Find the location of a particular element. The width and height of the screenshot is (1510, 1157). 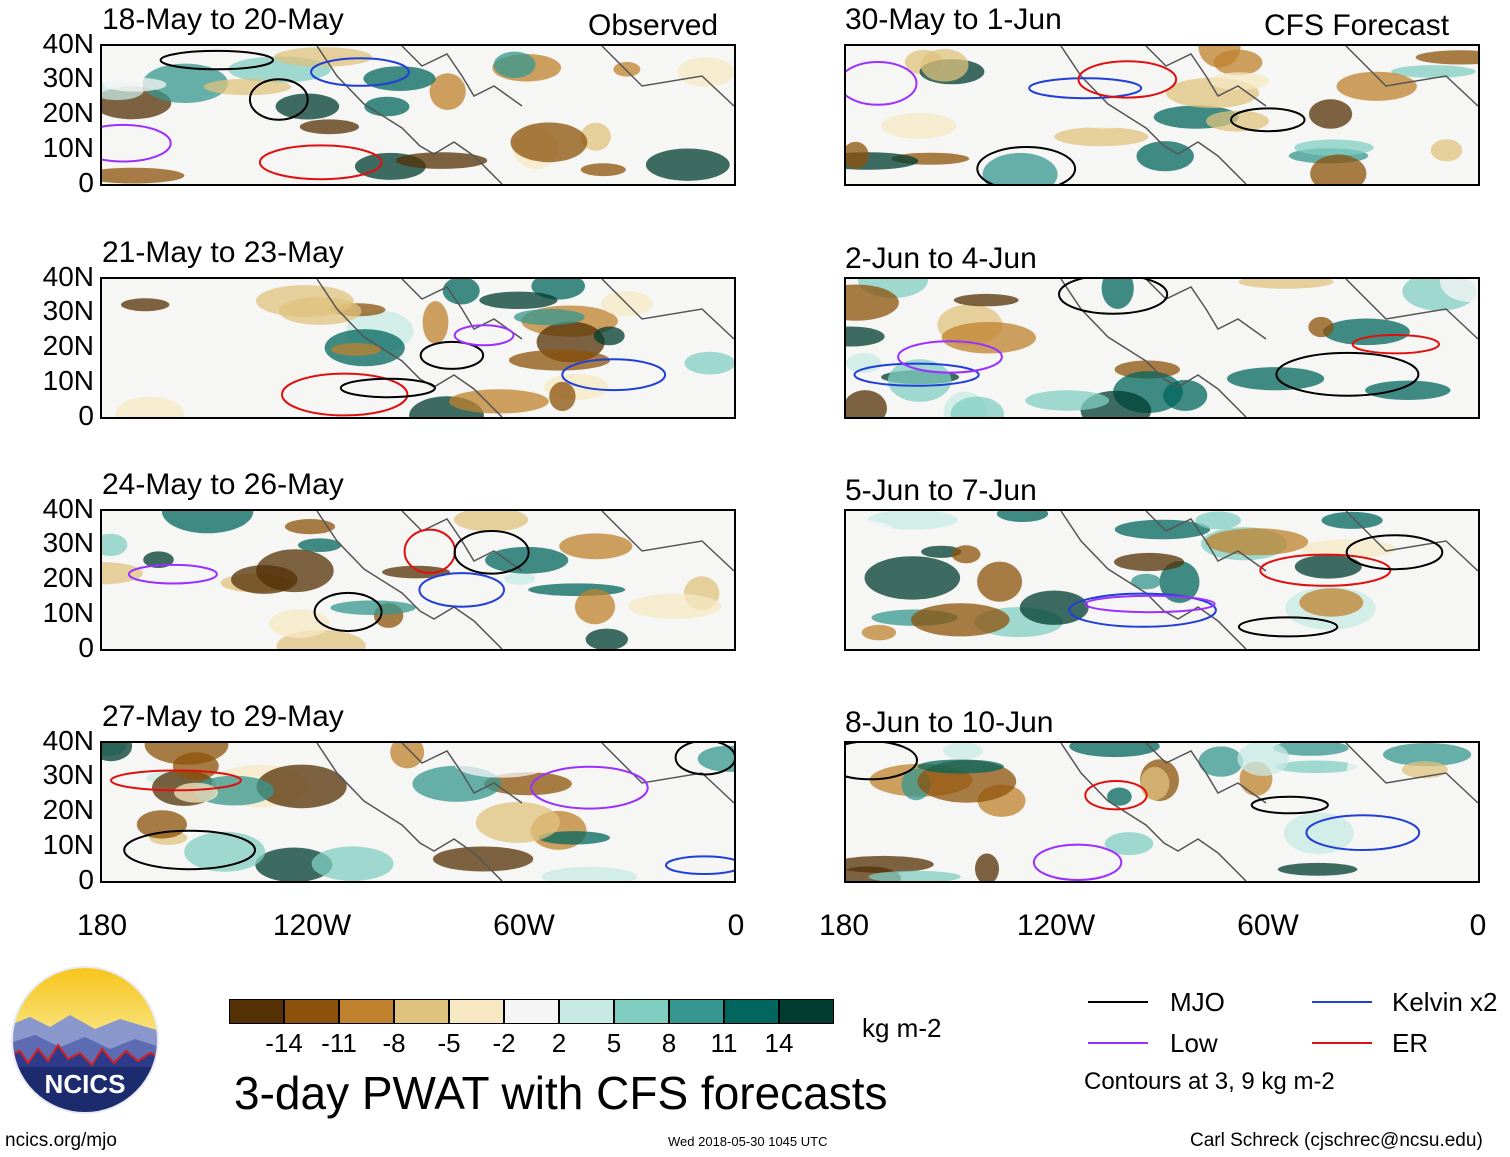

legend-line-low is located at coordinates (1118, 1043).